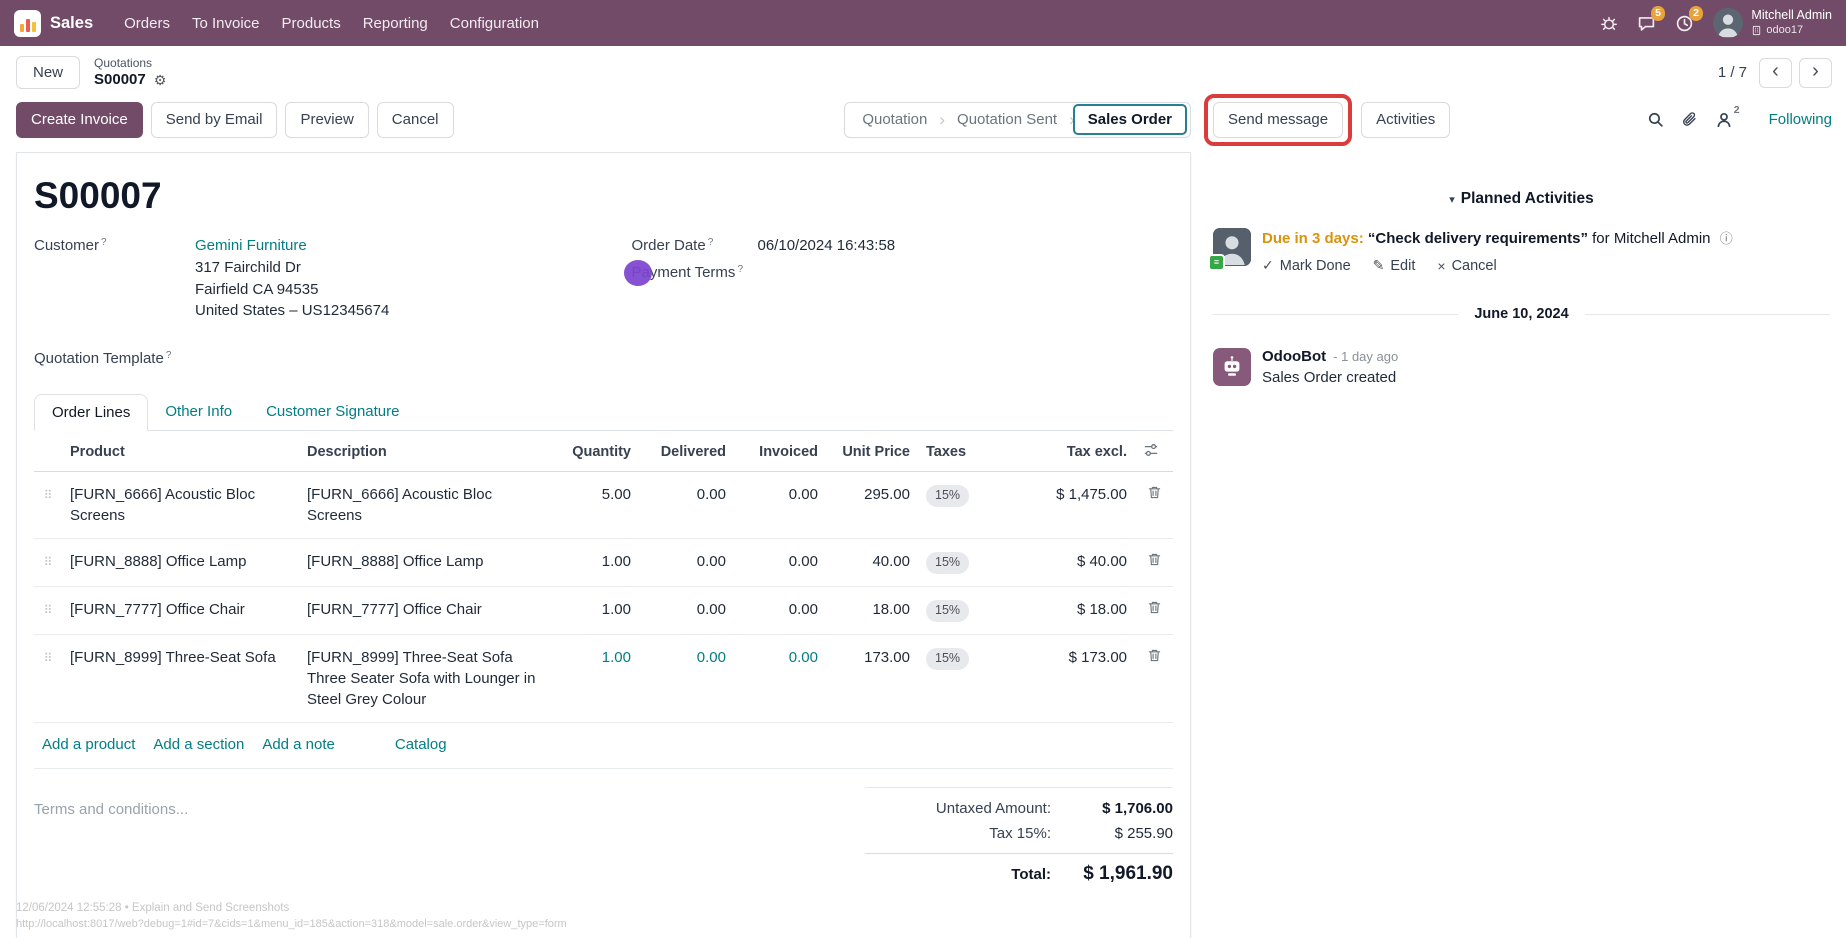  Describe the element at coordinates (1129, 120) in the screenshot. I see `status-sales-order: Sales Order` at that location.